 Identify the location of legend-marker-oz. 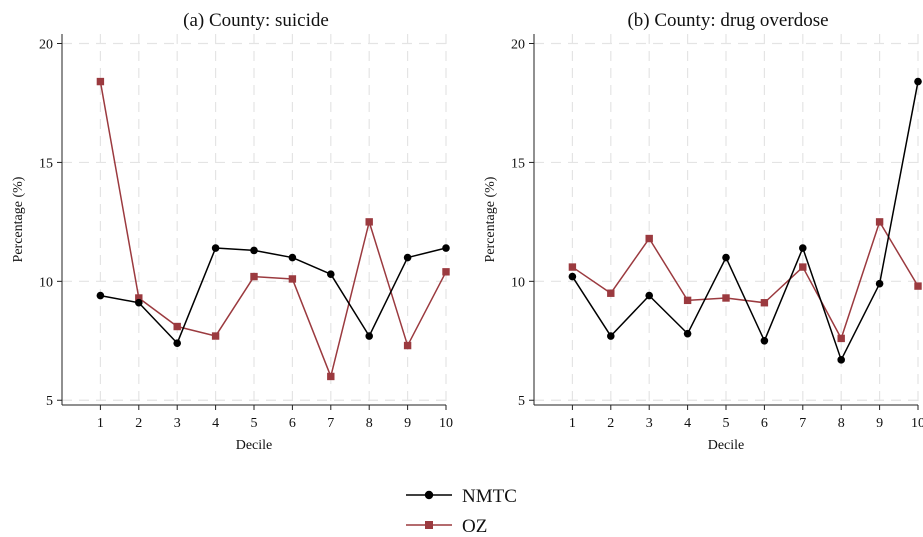
(429, 525).